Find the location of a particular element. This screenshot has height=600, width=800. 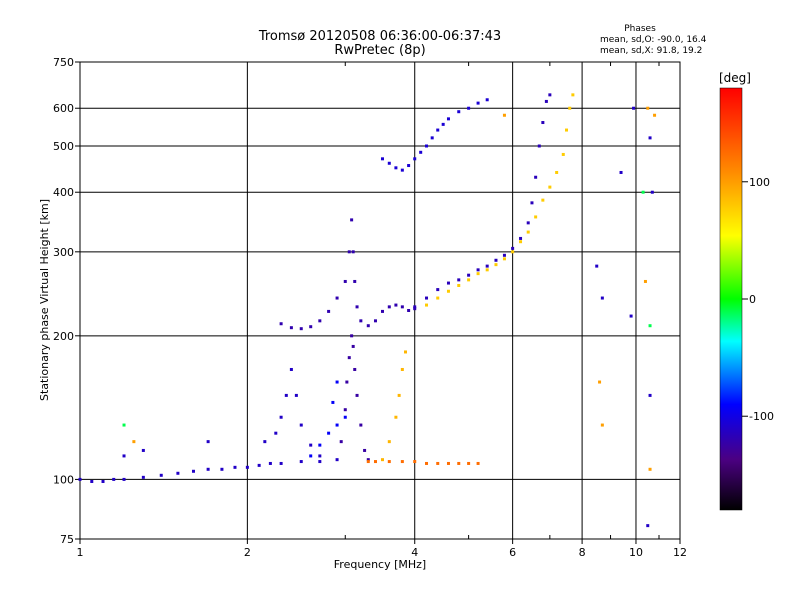

colorbar-ticks: 100 0 -100 is located at coordinates (758, 299).